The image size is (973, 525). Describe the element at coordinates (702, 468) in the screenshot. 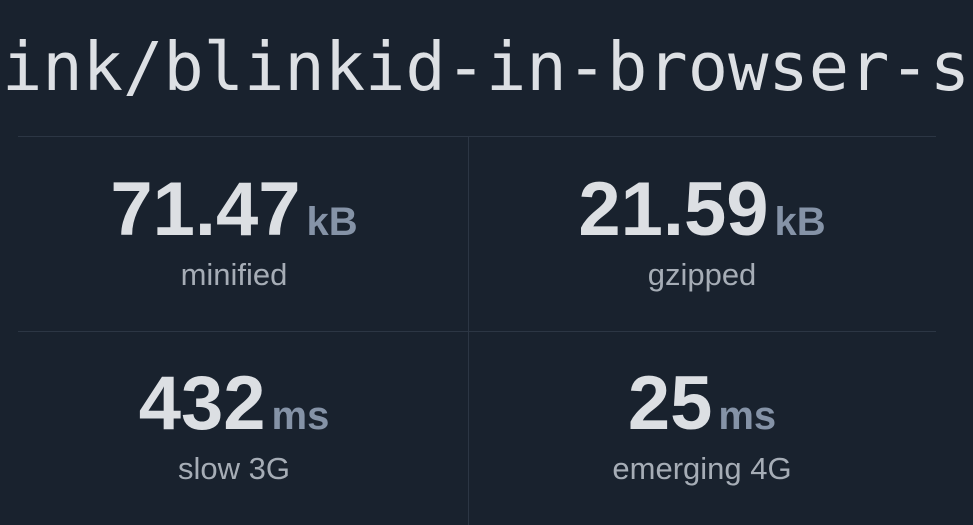

I see `stat-label: emerging 4G` at that location.